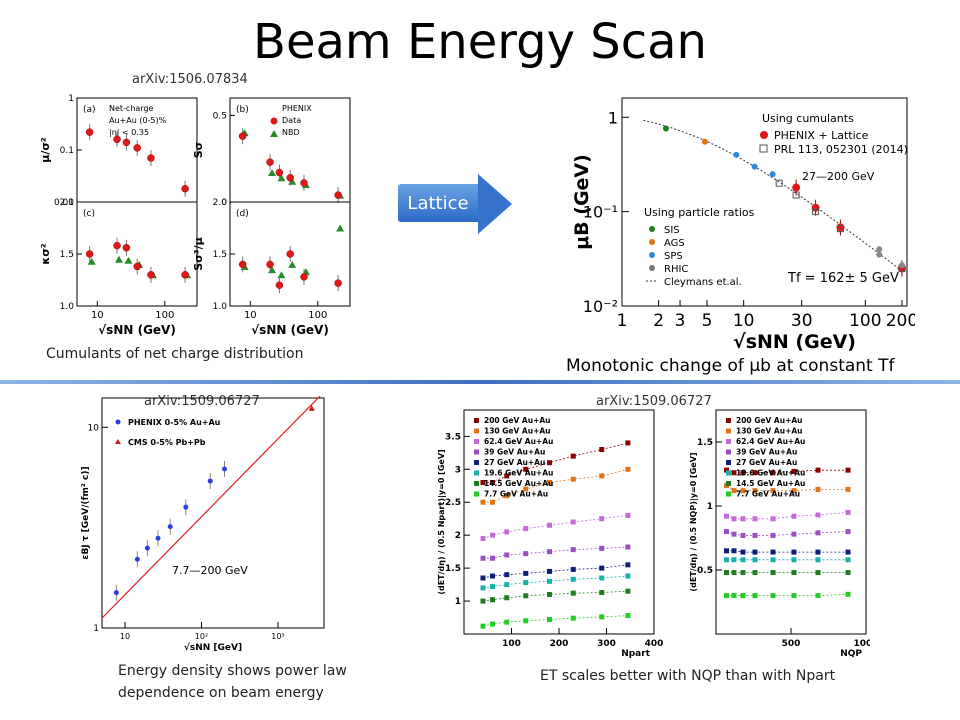 This screenshot has width=960, height=720. What do you see at coordinates (673, 256) in the screenshot?
I see `legend-text: SPS` at bounding box center [673, 256].